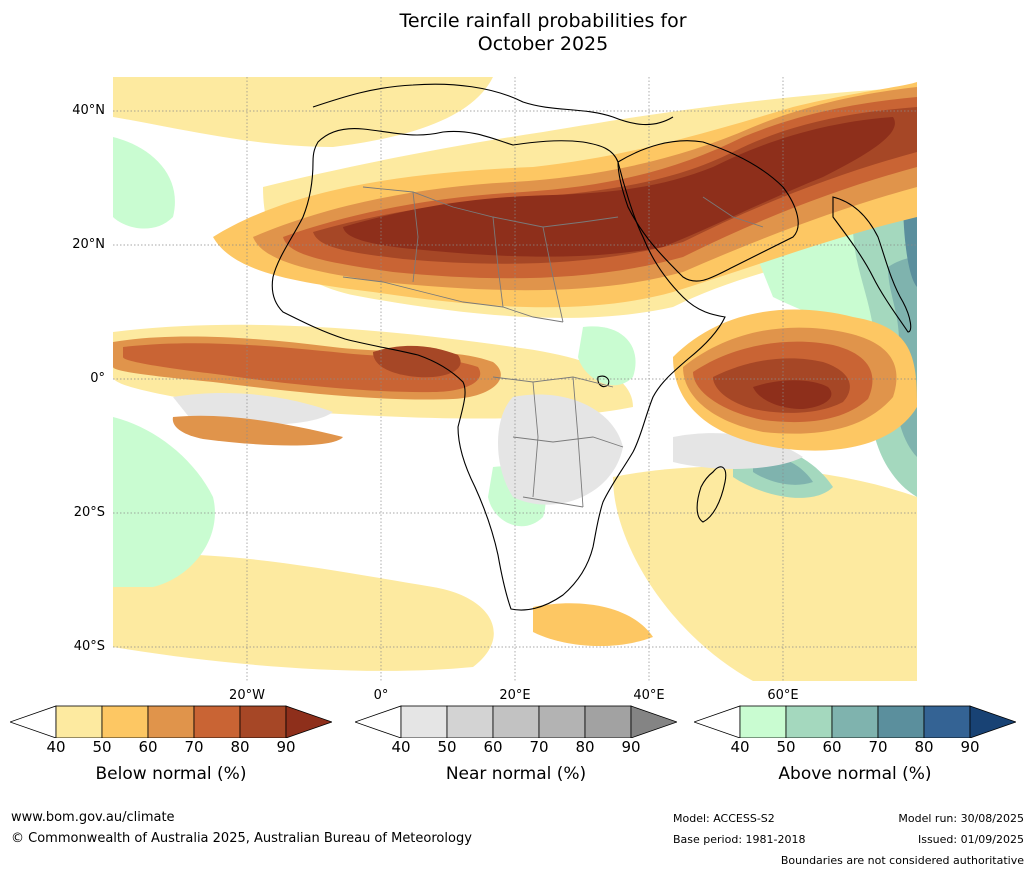  I want to click on madagascar-coastline, so click(711, 494).